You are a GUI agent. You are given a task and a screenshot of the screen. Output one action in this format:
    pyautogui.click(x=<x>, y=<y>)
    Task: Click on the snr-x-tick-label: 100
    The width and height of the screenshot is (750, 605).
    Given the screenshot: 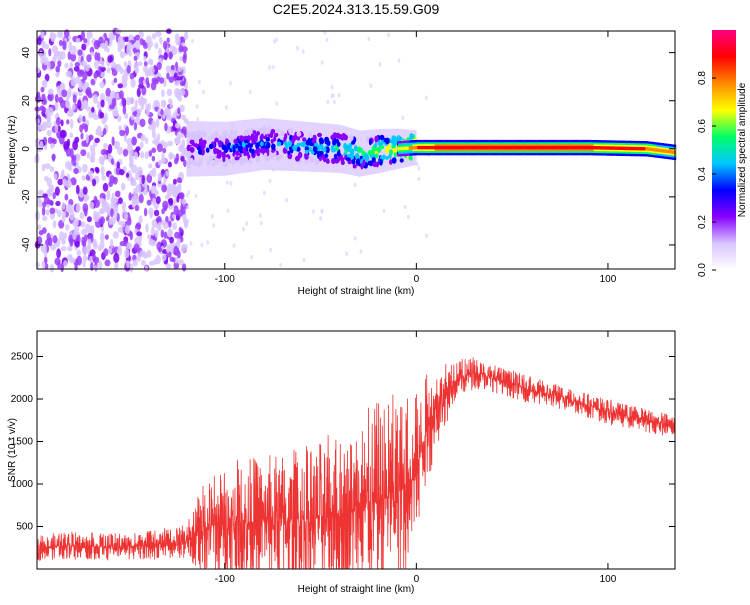 What is the action you would take?
    pyautogui.click(x=608, y=579)
    